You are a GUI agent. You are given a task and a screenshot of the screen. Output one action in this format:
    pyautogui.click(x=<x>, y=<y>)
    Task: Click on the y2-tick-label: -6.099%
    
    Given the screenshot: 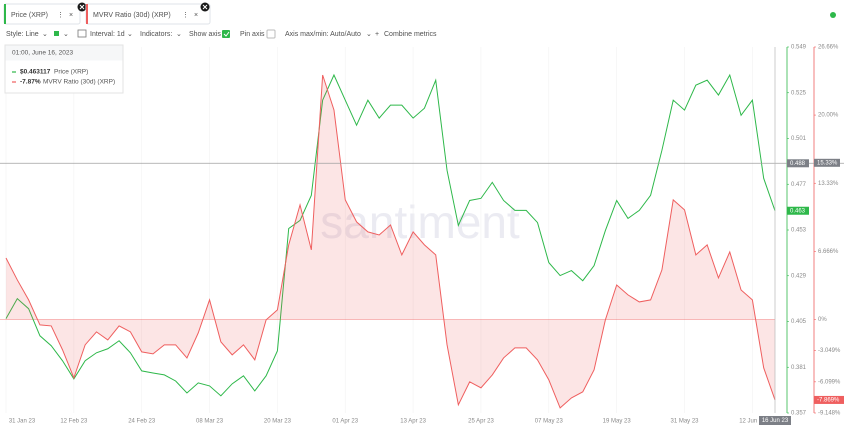 What is the action you would take?
    pyautogui.click(x=829, y=382)
    